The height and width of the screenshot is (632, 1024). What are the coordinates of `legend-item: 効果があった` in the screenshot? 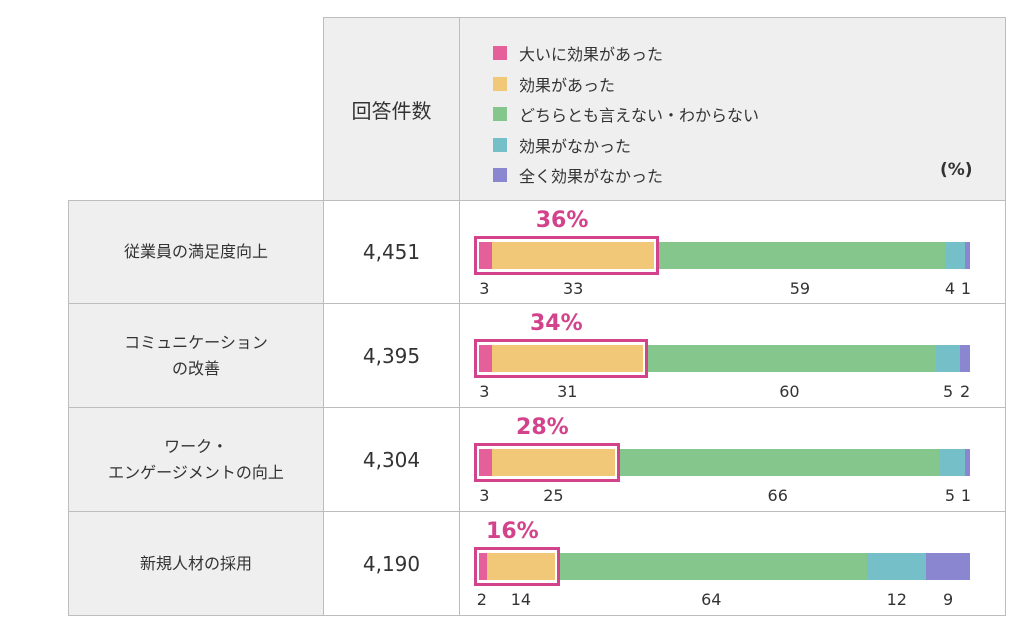 It's located at (626, 84).